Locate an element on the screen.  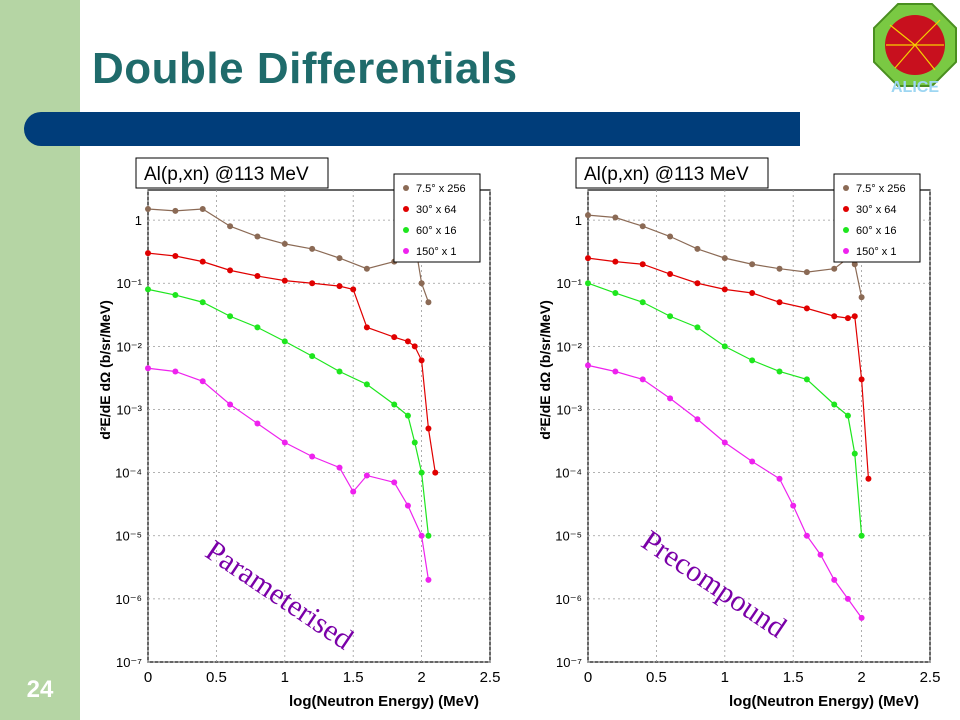
slide-number: 24 is located at coordinates (40, 689).